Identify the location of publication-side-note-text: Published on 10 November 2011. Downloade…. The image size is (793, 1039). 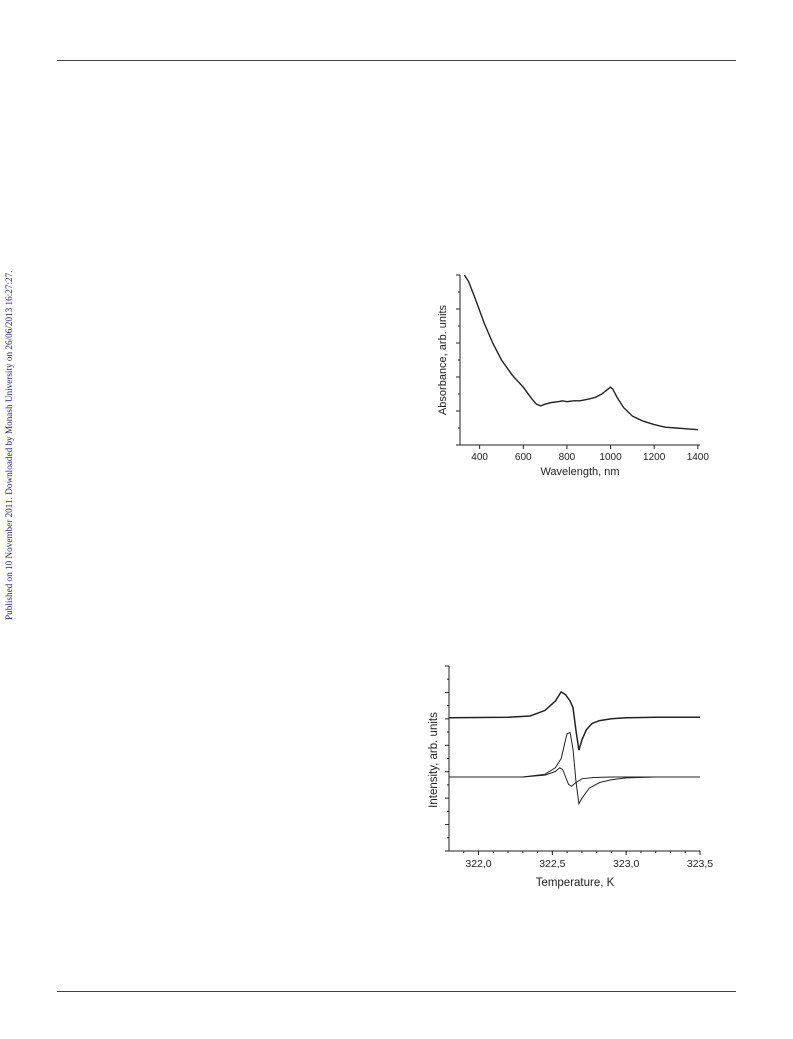
(9, 445).